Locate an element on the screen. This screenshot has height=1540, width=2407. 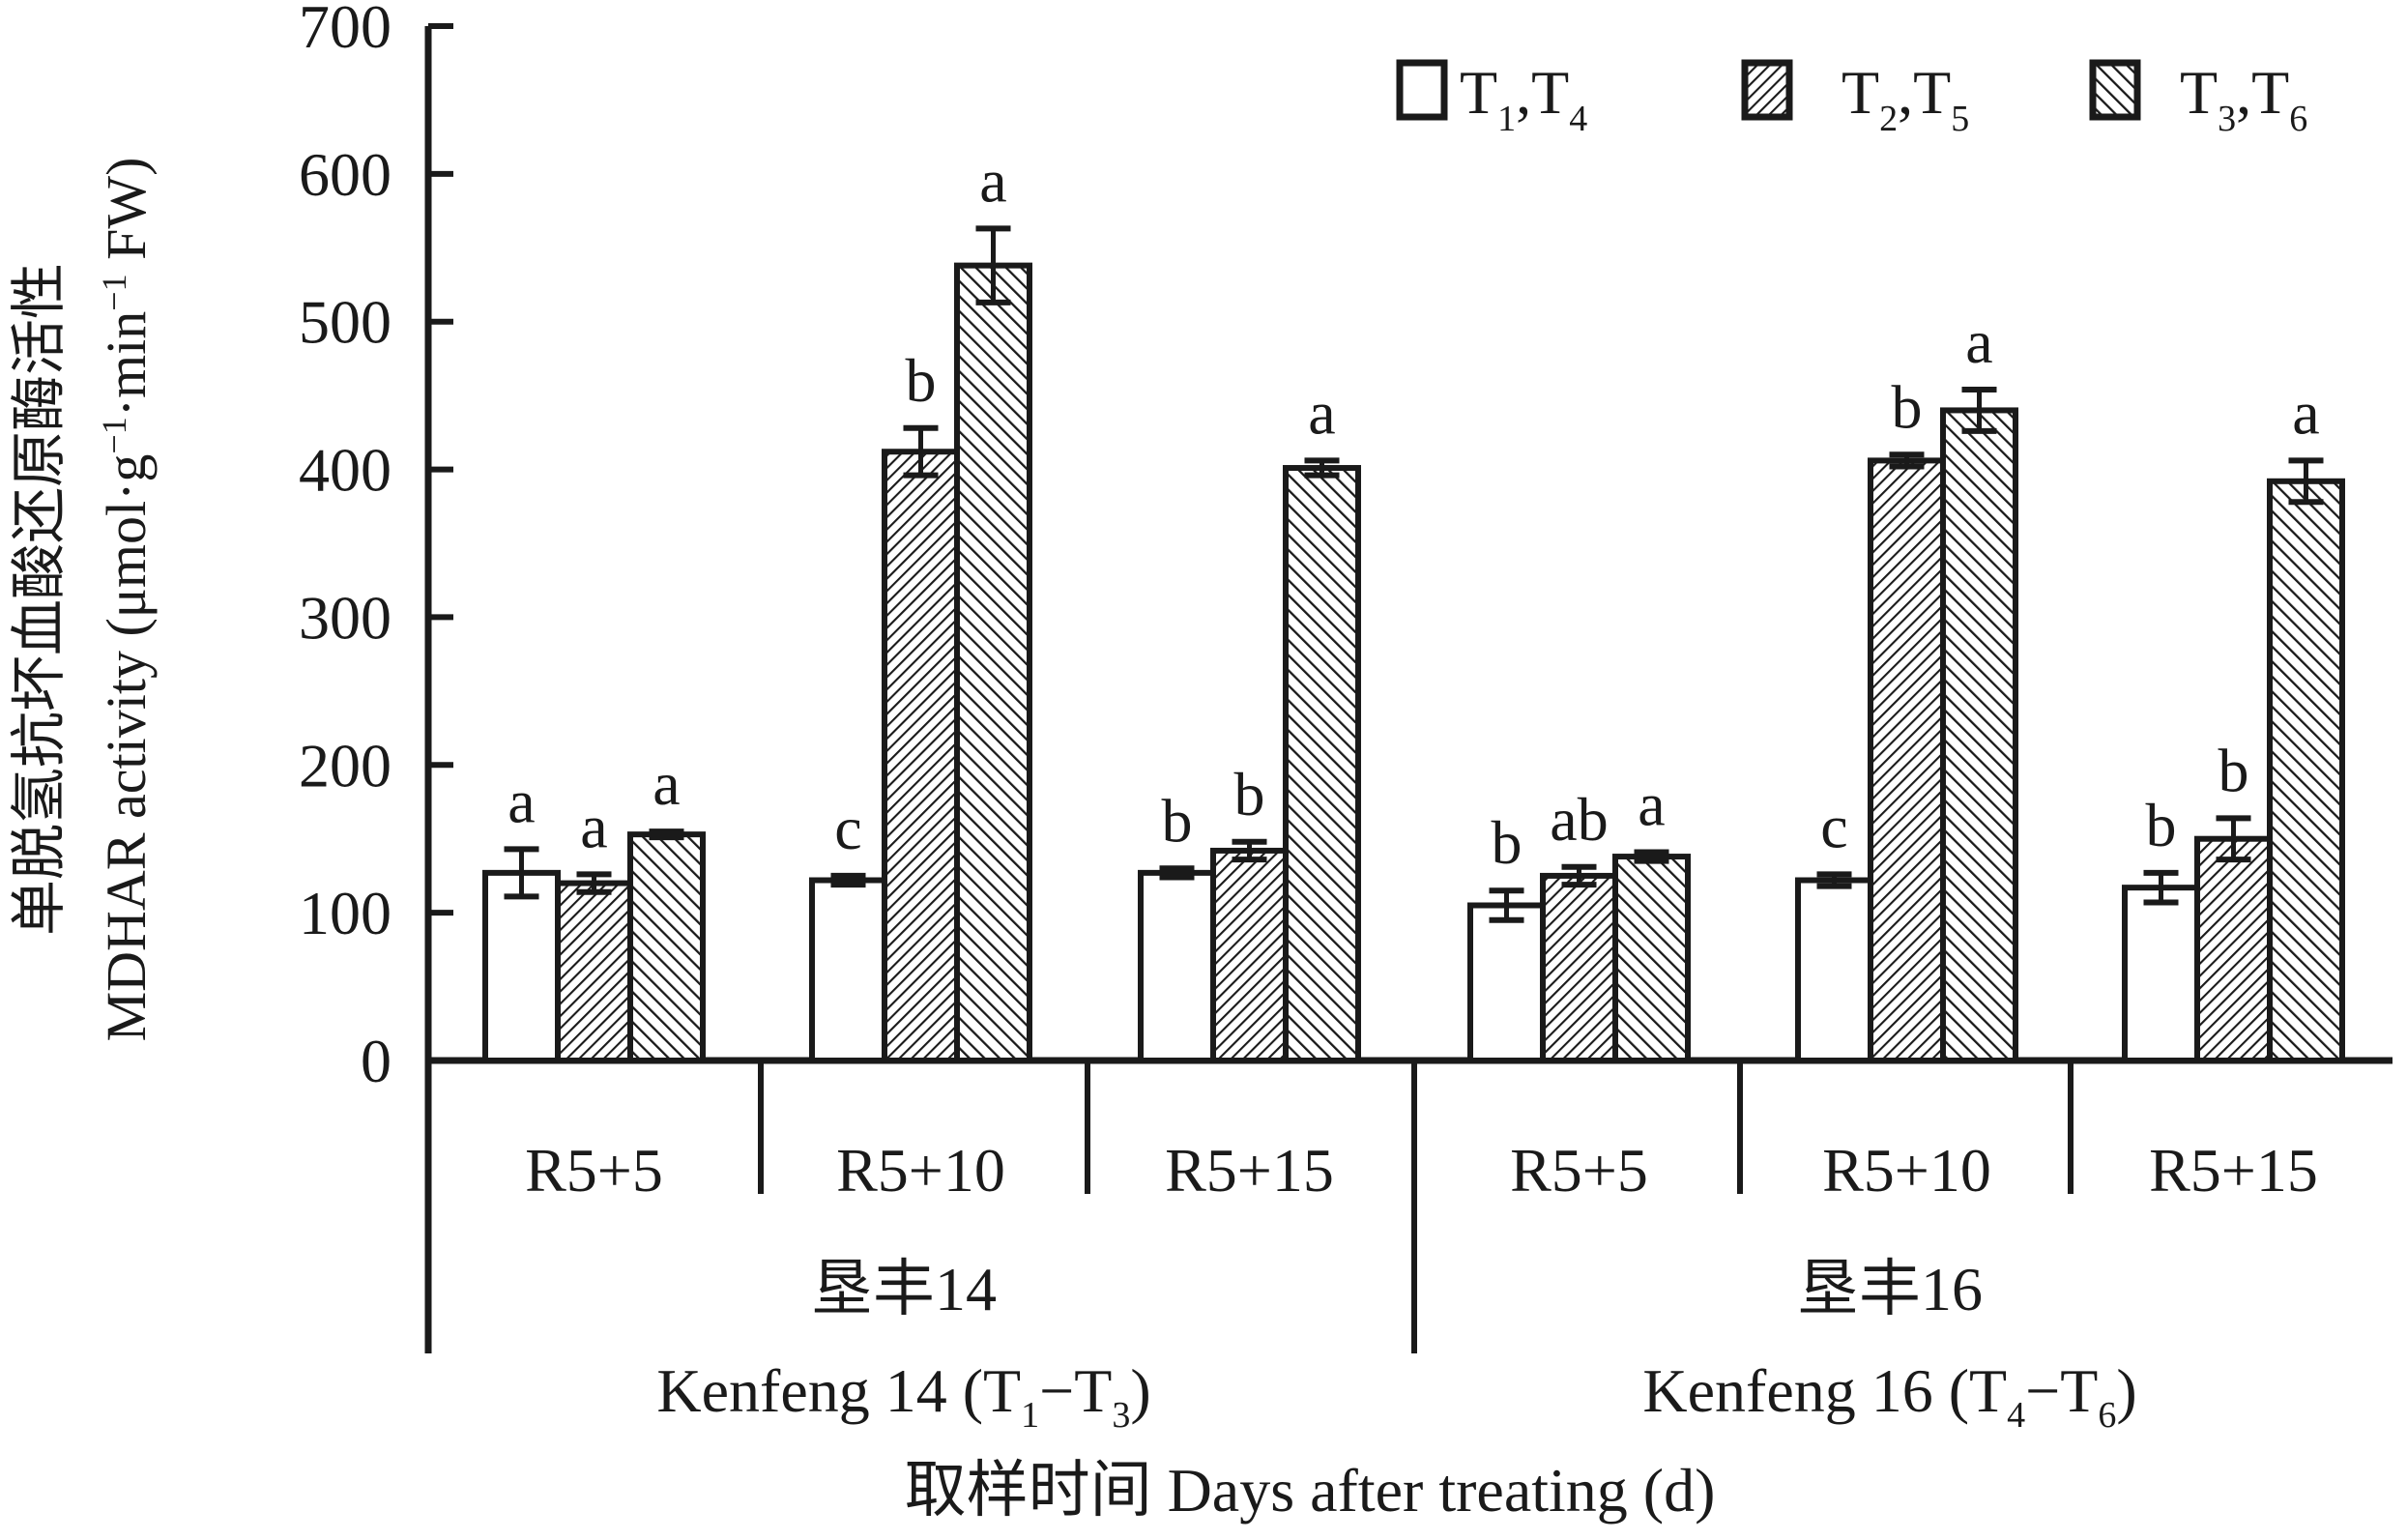
legend-swatch-diag-fine is located at coordinates (1767, 90).